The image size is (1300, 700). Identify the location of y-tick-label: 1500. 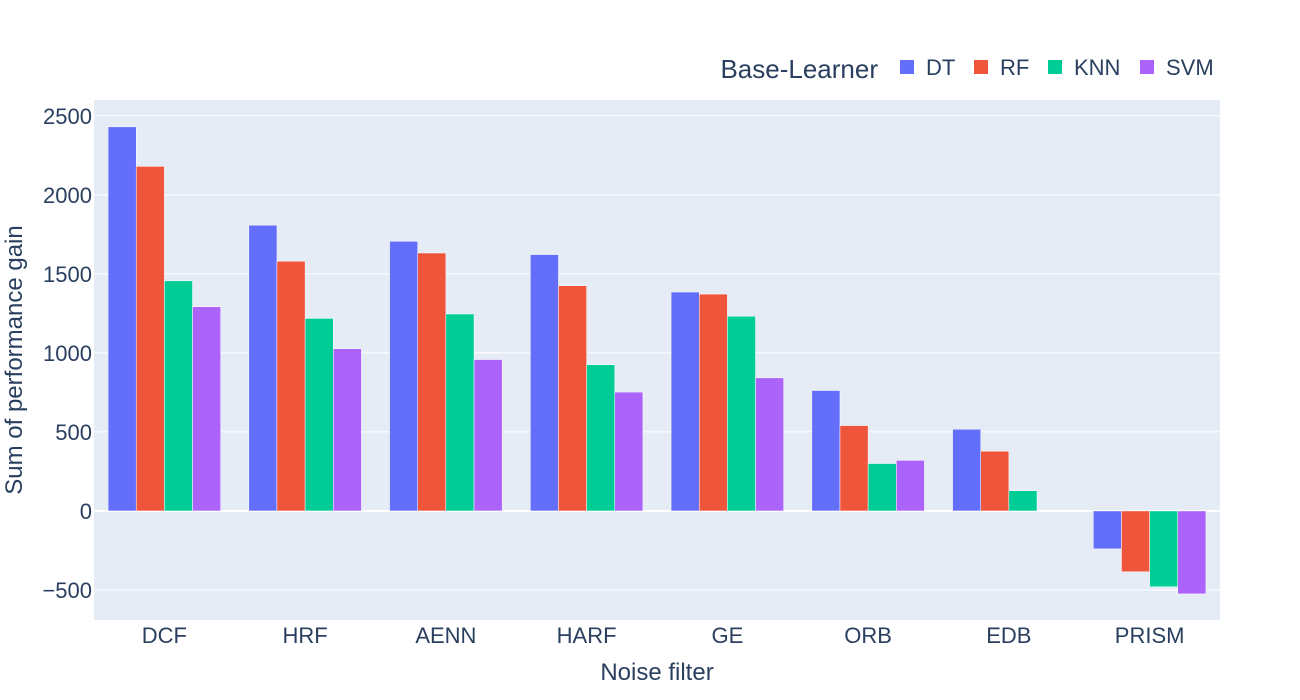
(67, 274).